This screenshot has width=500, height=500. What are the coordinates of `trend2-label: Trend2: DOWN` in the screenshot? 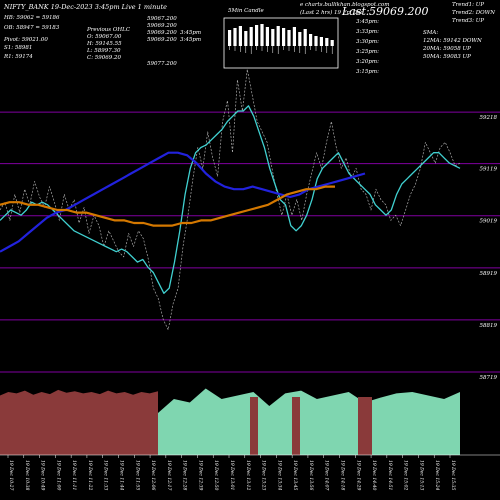 It's located at (474, 13).